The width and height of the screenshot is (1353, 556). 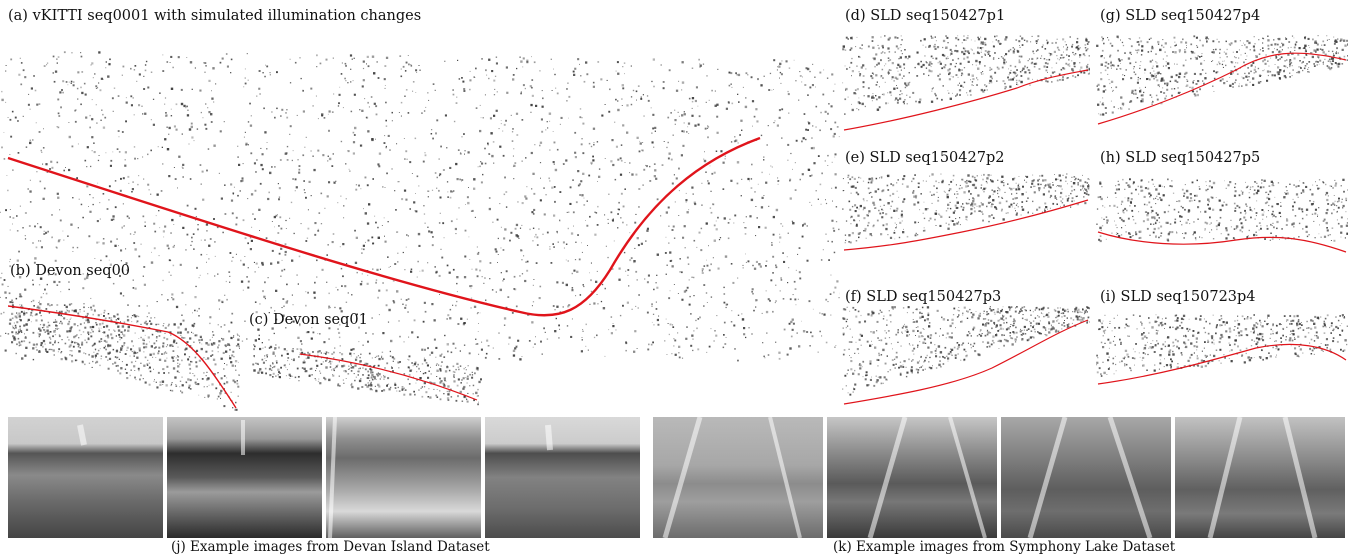 I want to click on devon-seq01-scatter, so click(x=367, y=375).